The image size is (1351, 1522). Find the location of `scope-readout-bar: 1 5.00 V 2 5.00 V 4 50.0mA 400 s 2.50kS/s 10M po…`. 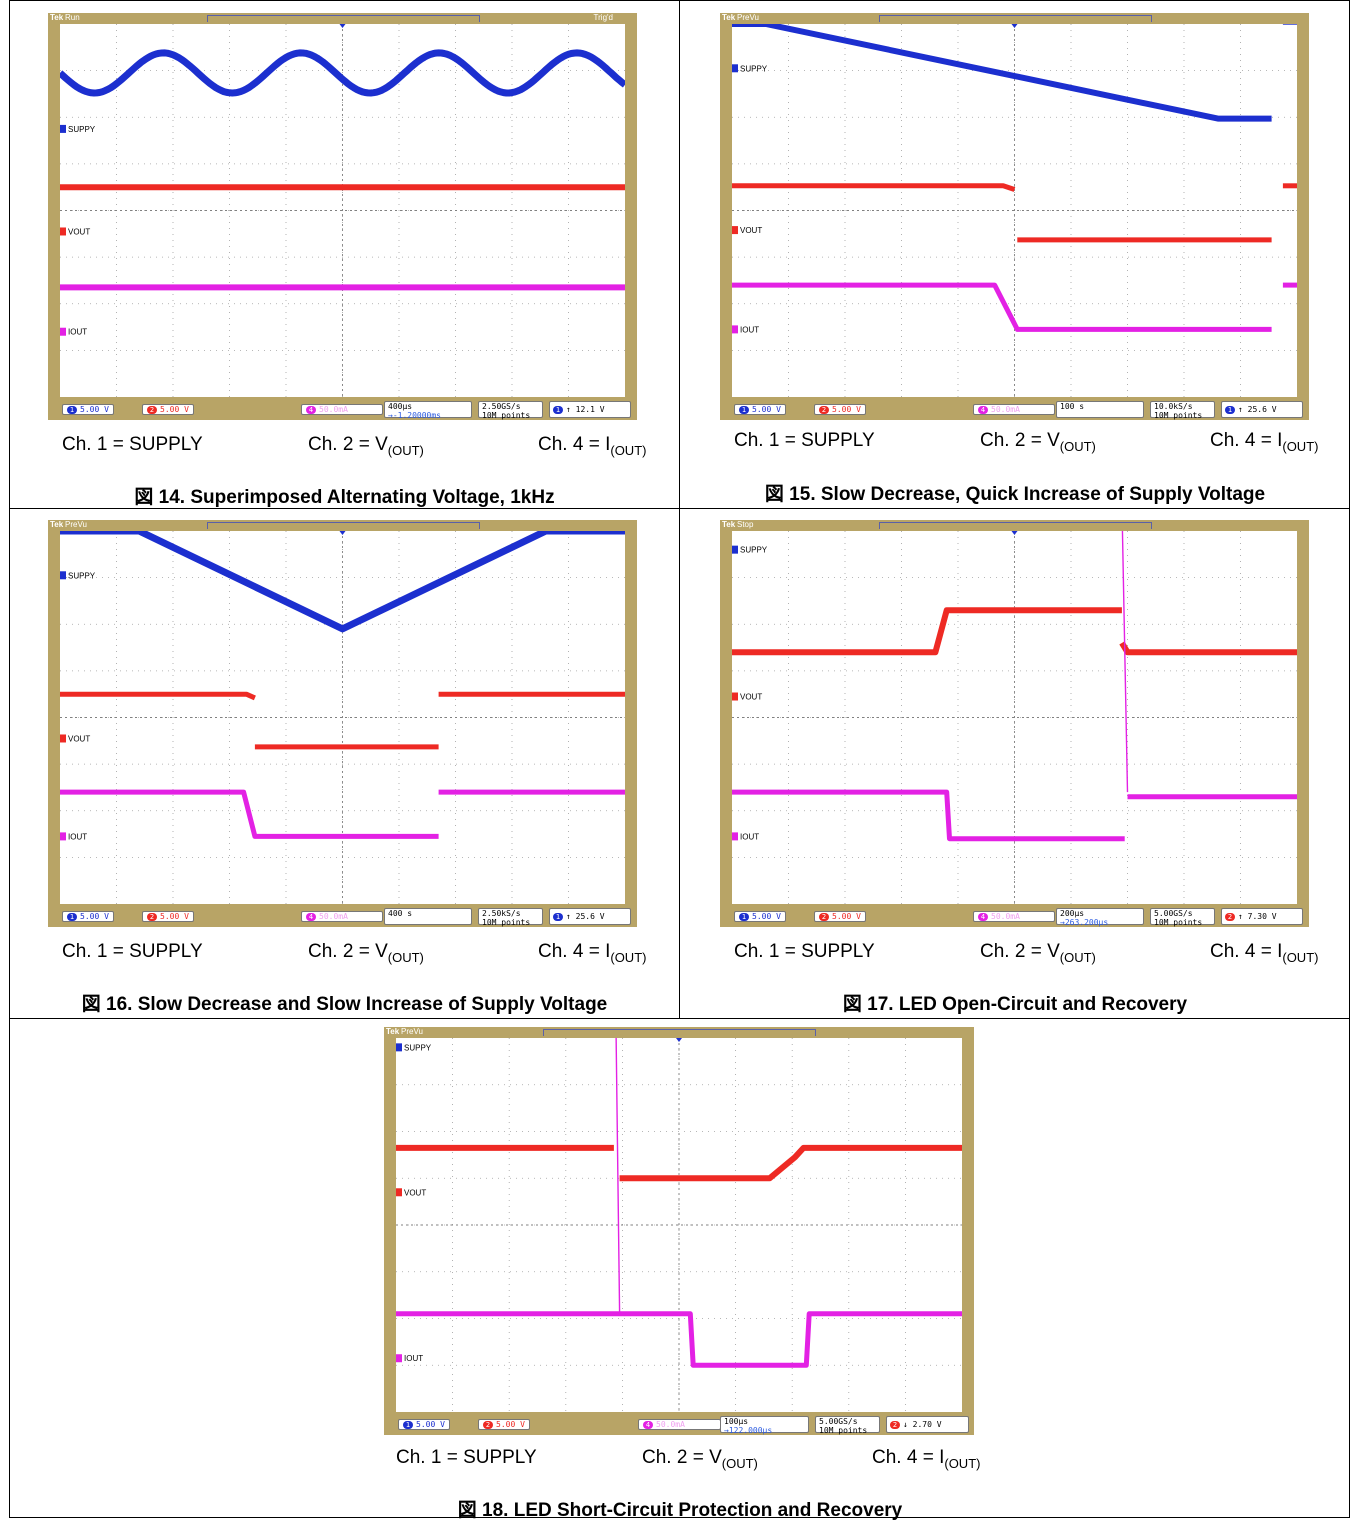

scope-readout-bar: 1 5.00 V 2 5.00 V 4 50.0mA 400 s 2.50kS/s 10M po… is located at coordinates (342, 916).